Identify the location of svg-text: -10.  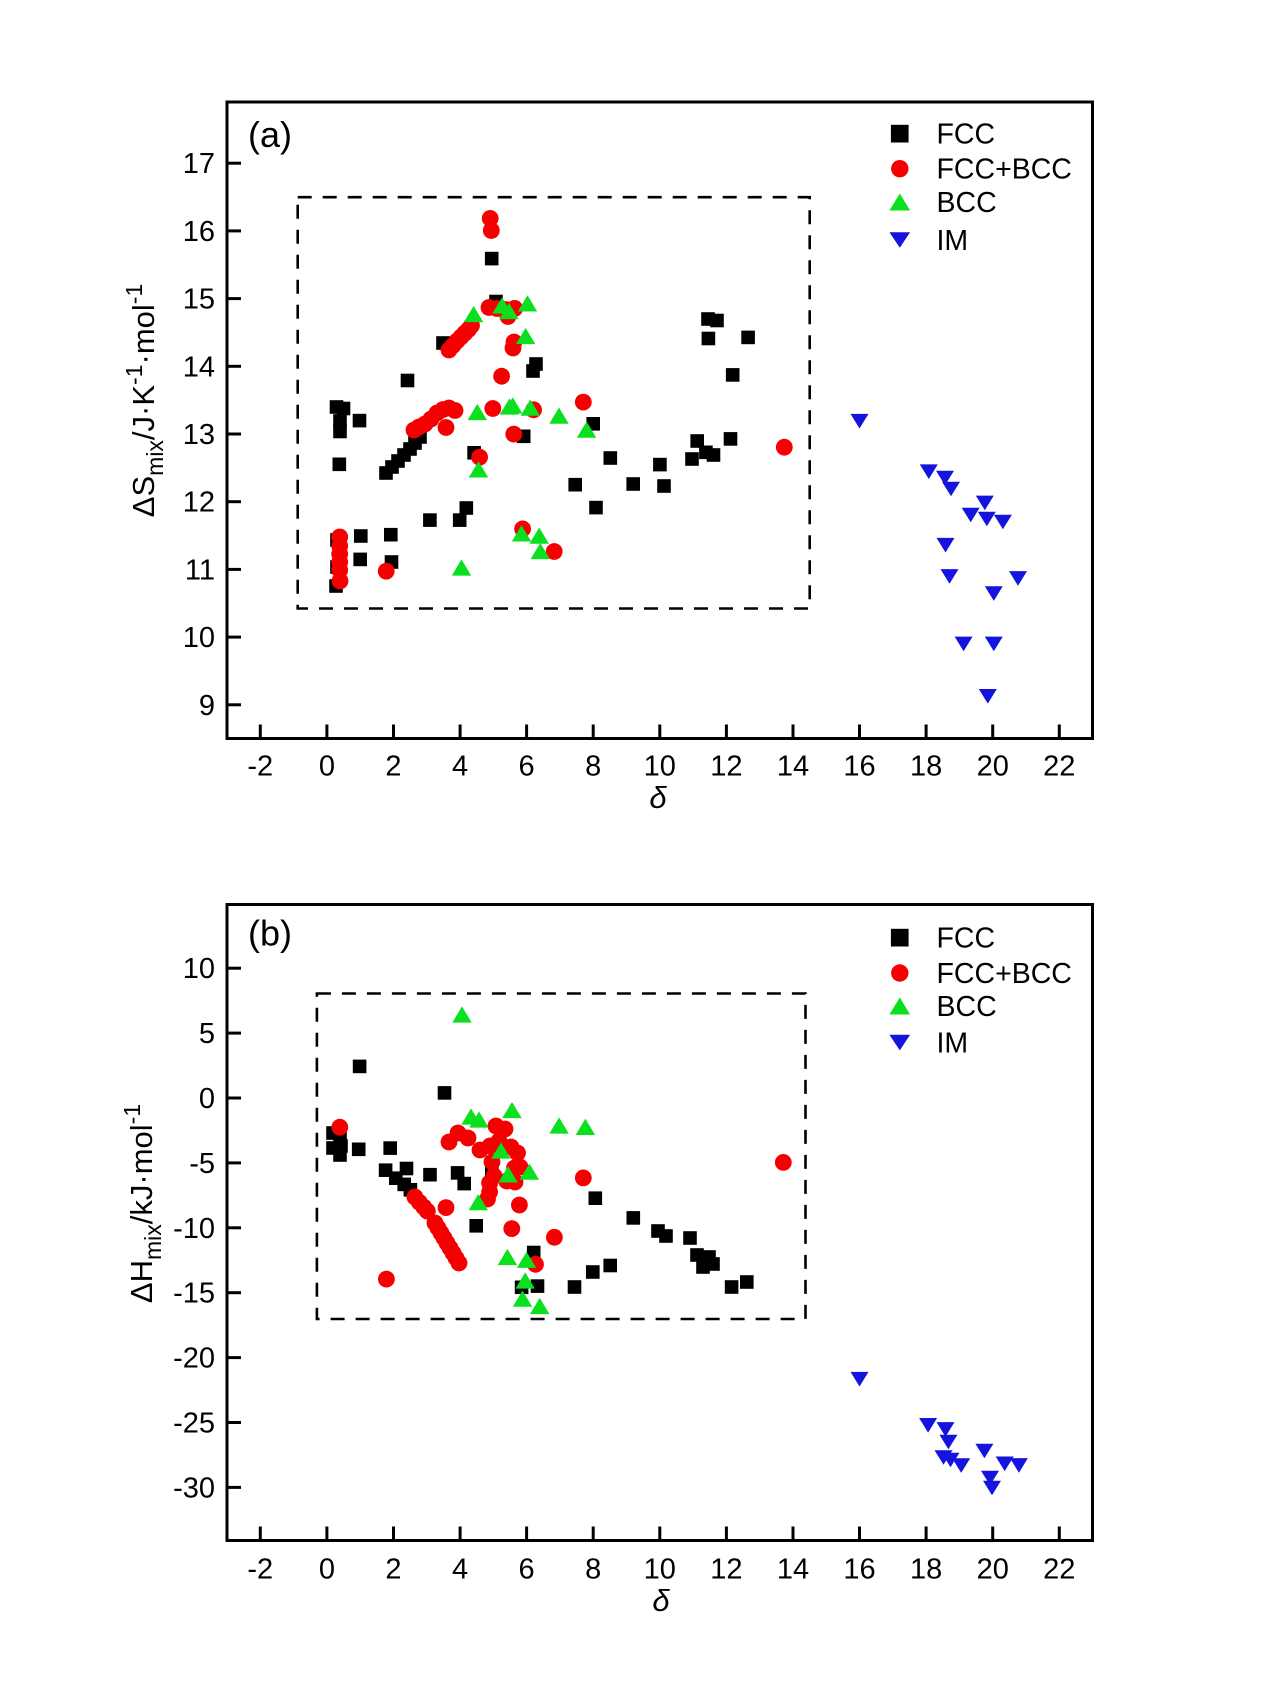
(194, 1229).